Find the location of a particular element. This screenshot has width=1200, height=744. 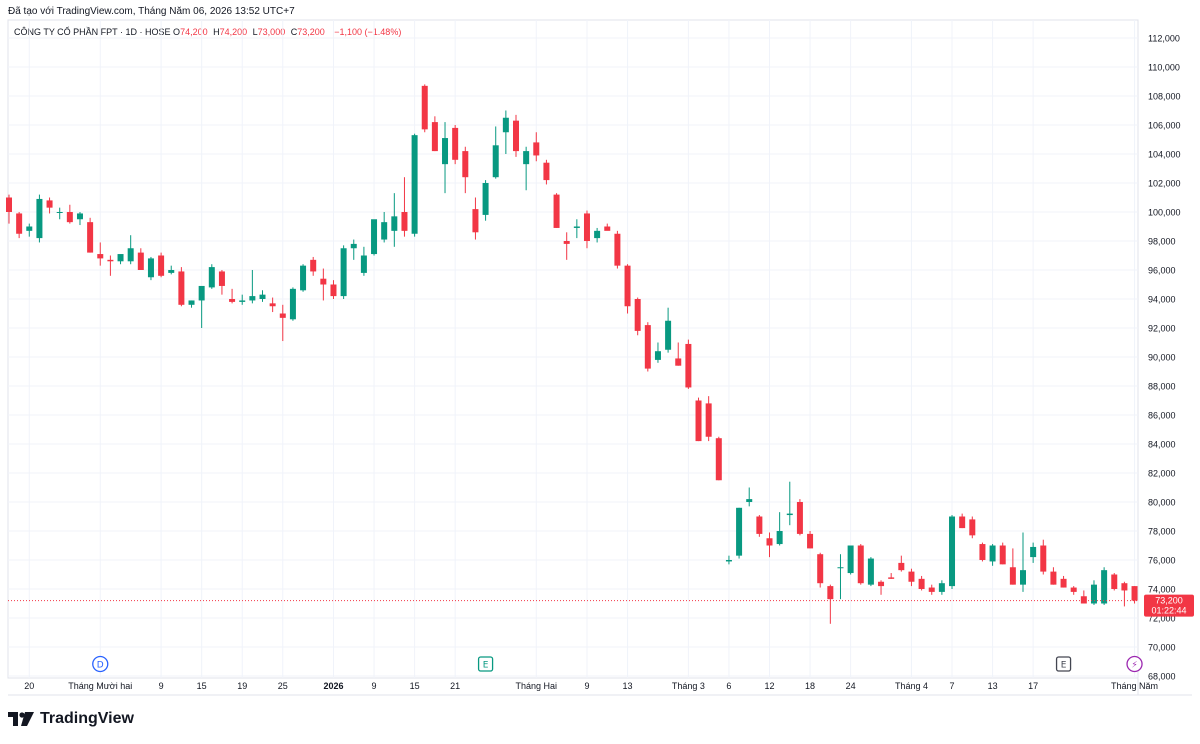

y-tick-label: 76,000 is located at coordinates (1162, 561).